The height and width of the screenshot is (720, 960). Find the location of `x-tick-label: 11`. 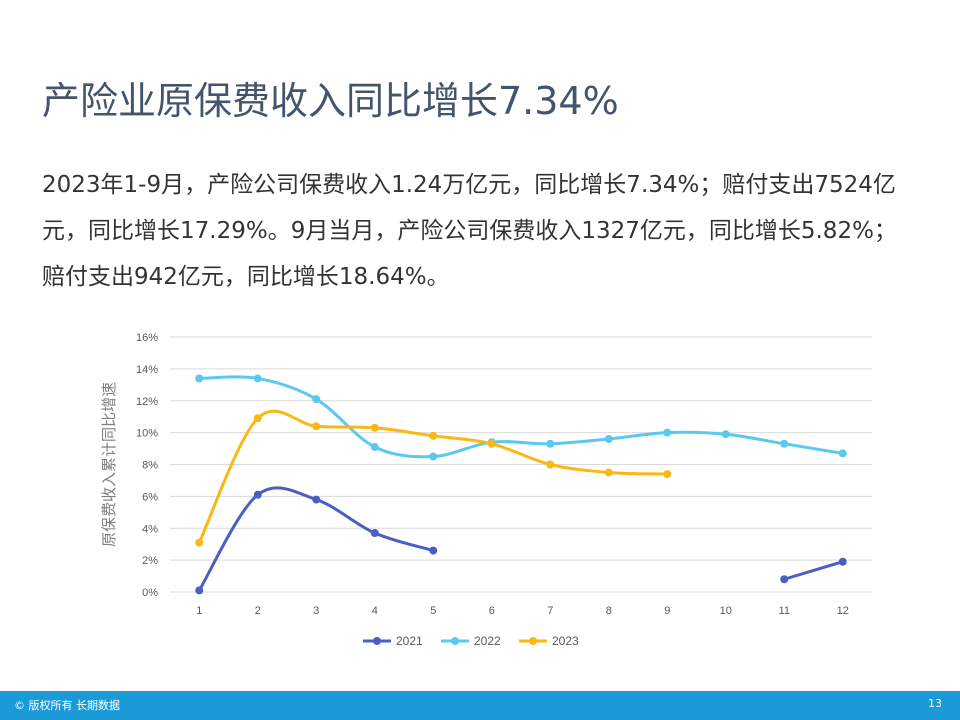

x-tick-label: 11 is located at coordinates (784, 611).